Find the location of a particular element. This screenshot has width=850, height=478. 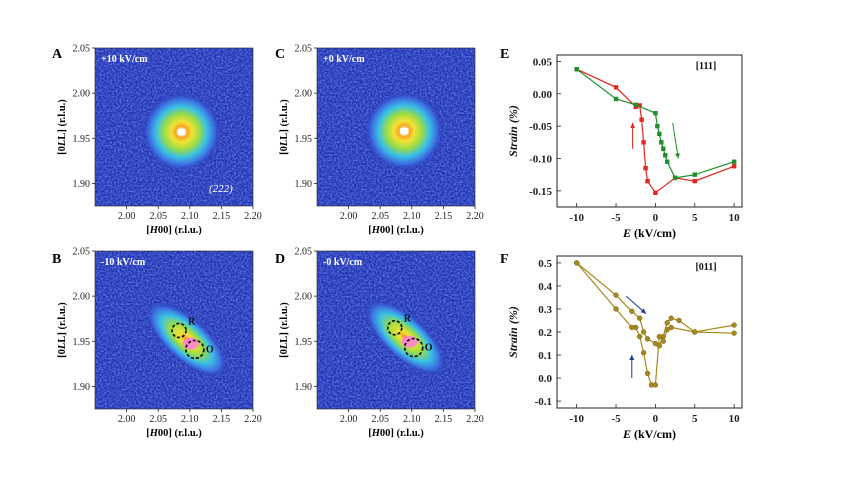

x-tick-label: 10 is located at coordinates (735, 419).